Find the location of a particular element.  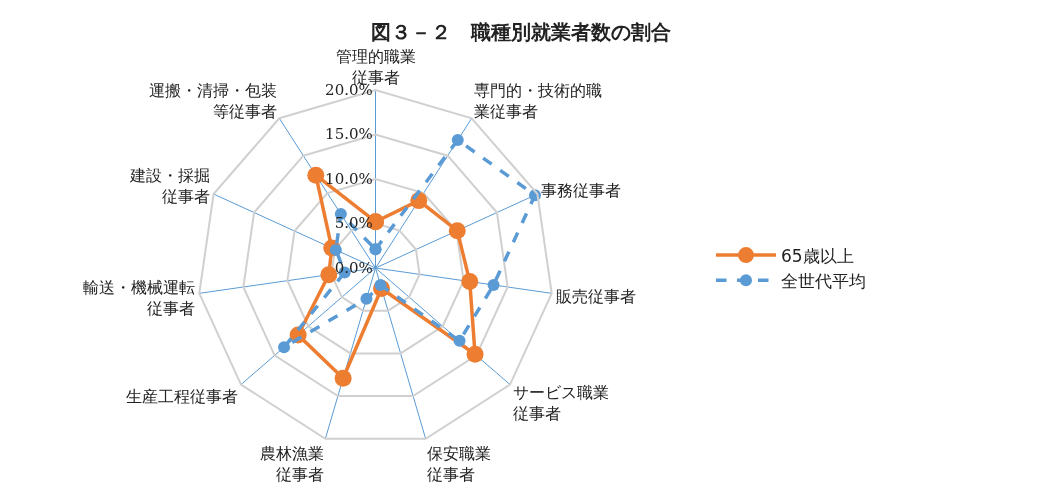

spoke-label: 販売従事者 is located at coordinates (595, 296).